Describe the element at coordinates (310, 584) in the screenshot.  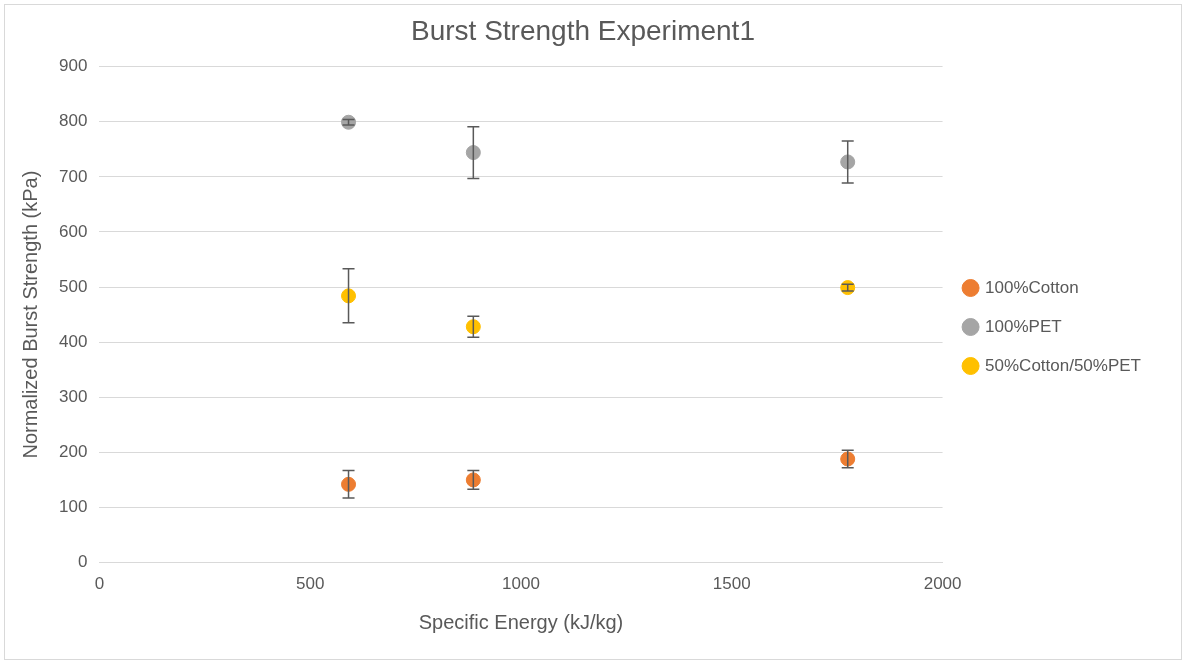
I see `x-tick-label: 500` at that location.